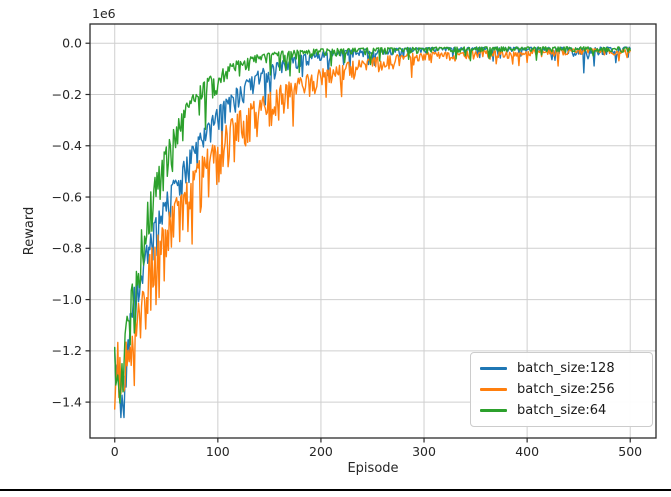 The width and height of the screenshot is (671, 497). I want to click on x-axis-label: Episode, so click(372, 468).